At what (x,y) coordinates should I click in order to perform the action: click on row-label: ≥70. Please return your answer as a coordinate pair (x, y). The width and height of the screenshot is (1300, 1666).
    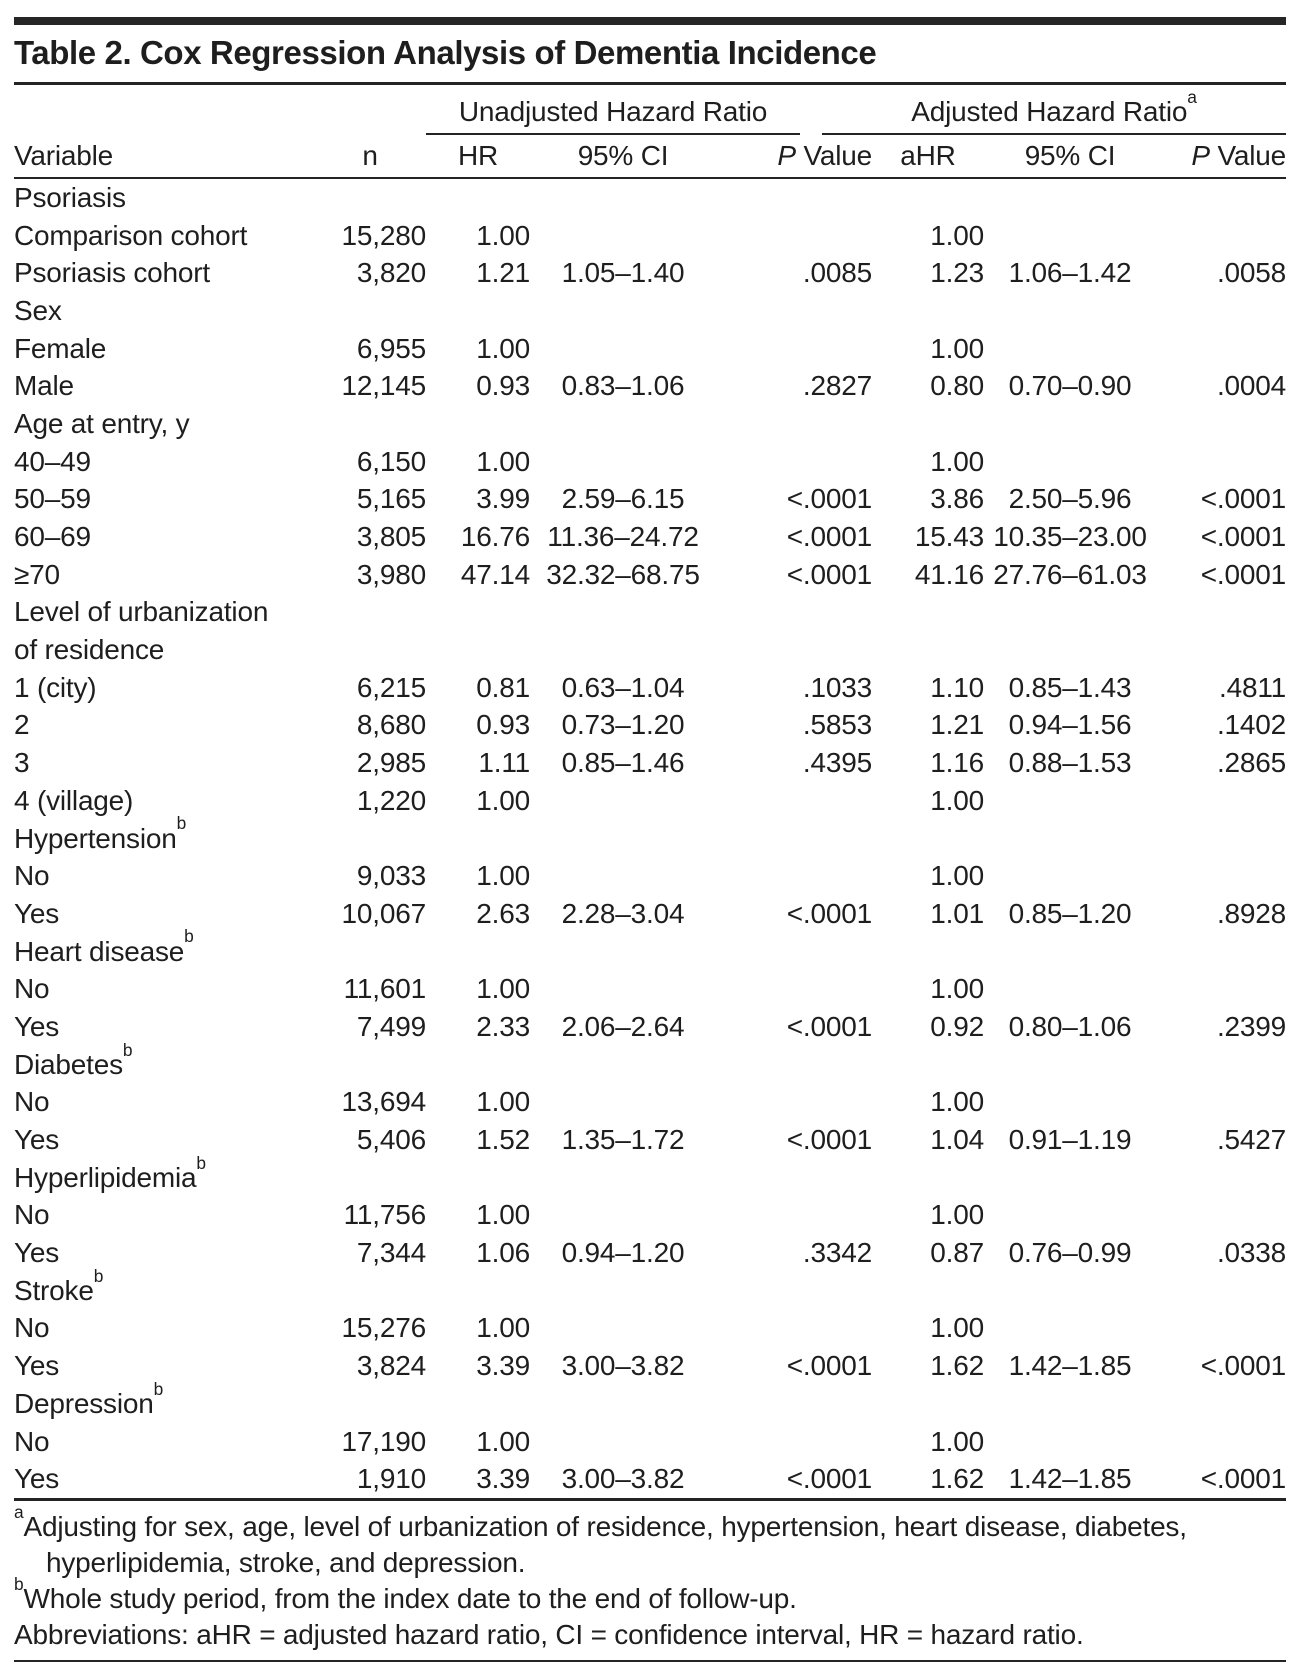
    Looking at the image, I should click on (37, 574).